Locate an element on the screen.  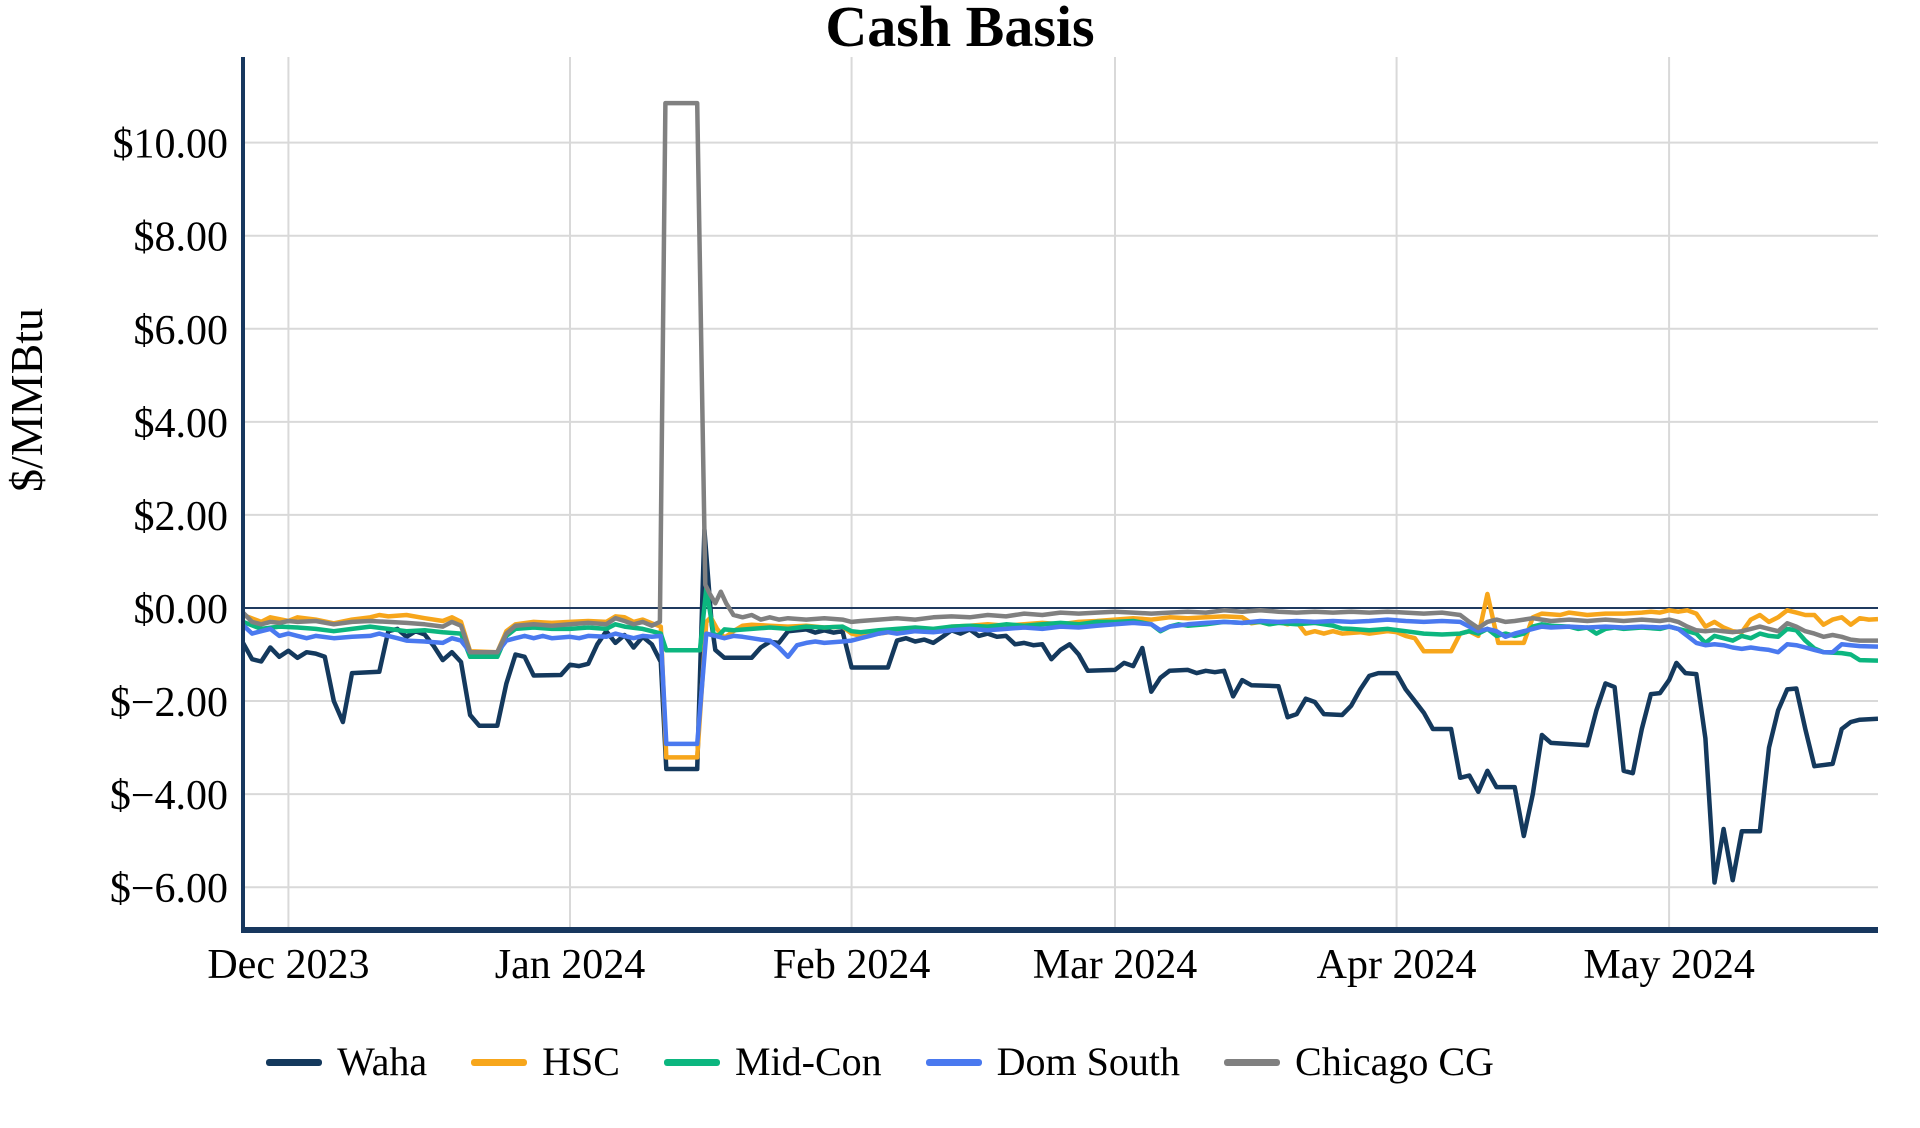
legend-label-mid-con: Mid-Con is located at coordinates (808, 1061).